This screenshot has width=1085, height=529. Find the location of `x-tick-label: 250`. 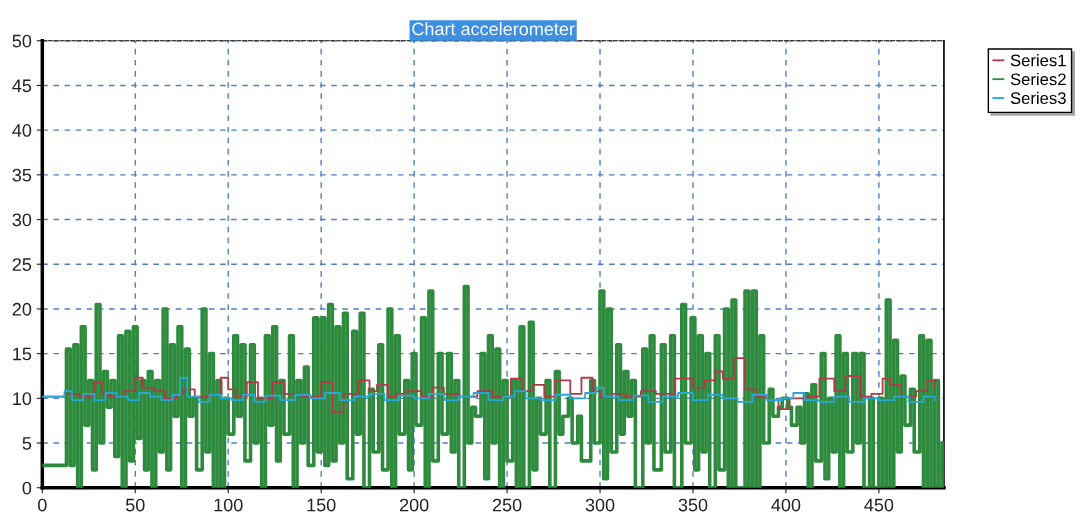

x-tick-label: 250 is located at coordinates (507, 505).